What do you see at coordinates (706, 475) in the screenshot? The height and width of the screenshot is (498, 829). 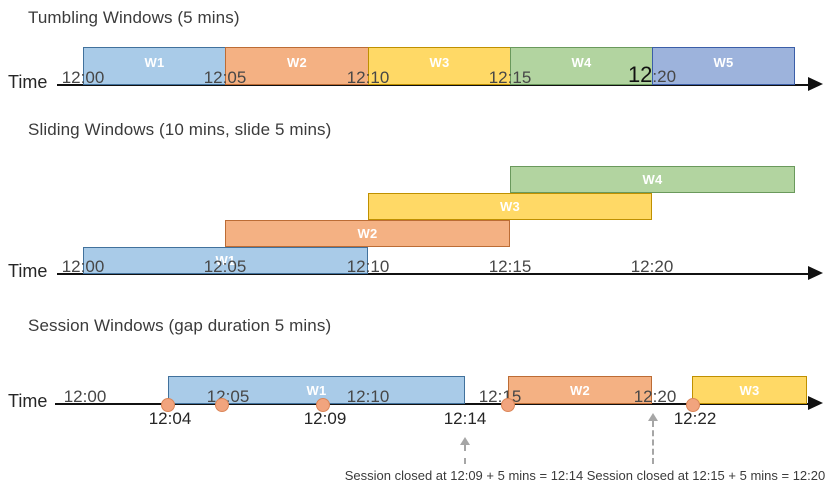 I see `session-close-annotation: Session closed at 12:15 + 5 mins = 12:20` at bounding box center [706, 475].